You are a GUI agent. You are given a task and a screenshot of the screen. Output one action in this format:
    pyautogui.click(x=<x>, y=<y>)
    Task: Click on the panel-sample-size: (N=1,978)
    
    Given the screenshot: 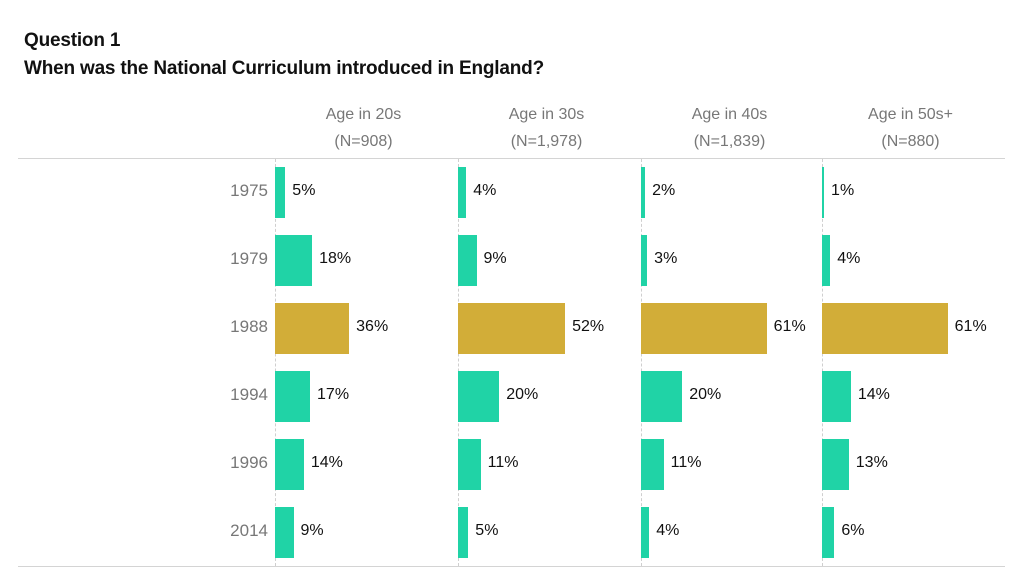 What is the action you would take?
    pyautogui.click(x=546, y=141)
    